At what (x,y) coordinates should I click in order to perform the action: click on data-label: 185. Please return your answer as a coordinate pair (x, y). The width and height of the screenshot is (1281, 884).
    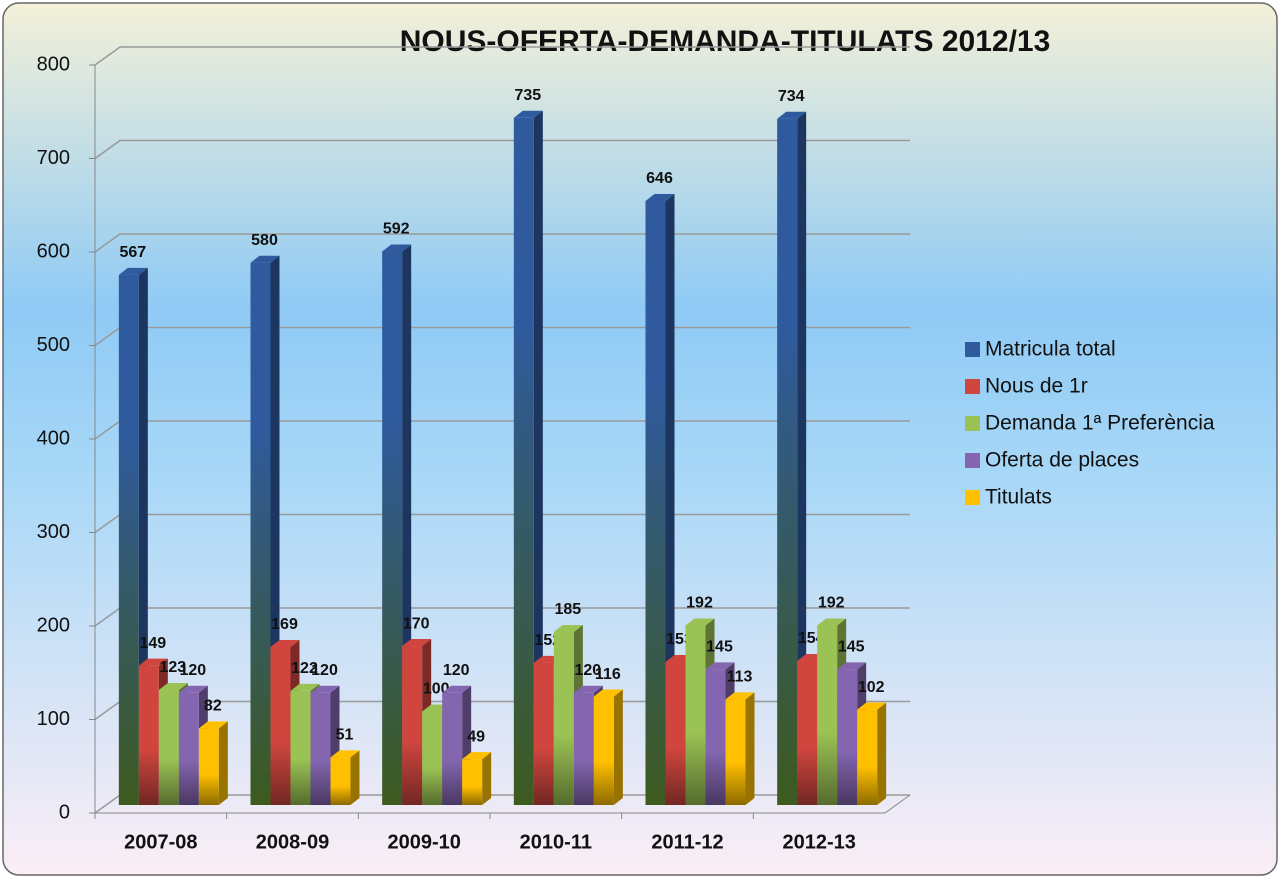
    Looking at the image, I should click on (567, 609).